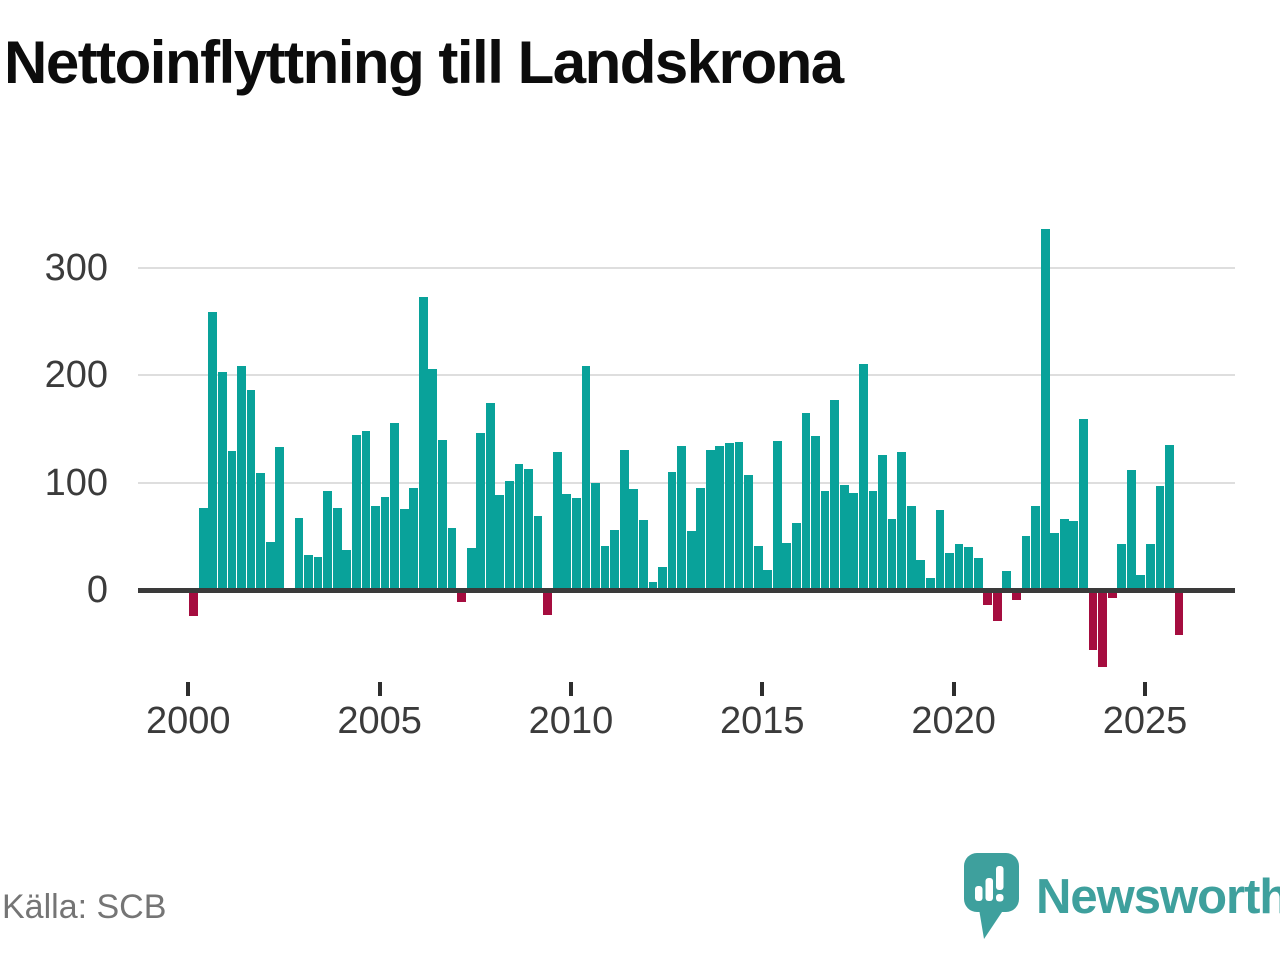  What do you see at coordinates (768, 579) in the screenshot?
I see `bar-2015Q1` at bounding box center [768, 579].